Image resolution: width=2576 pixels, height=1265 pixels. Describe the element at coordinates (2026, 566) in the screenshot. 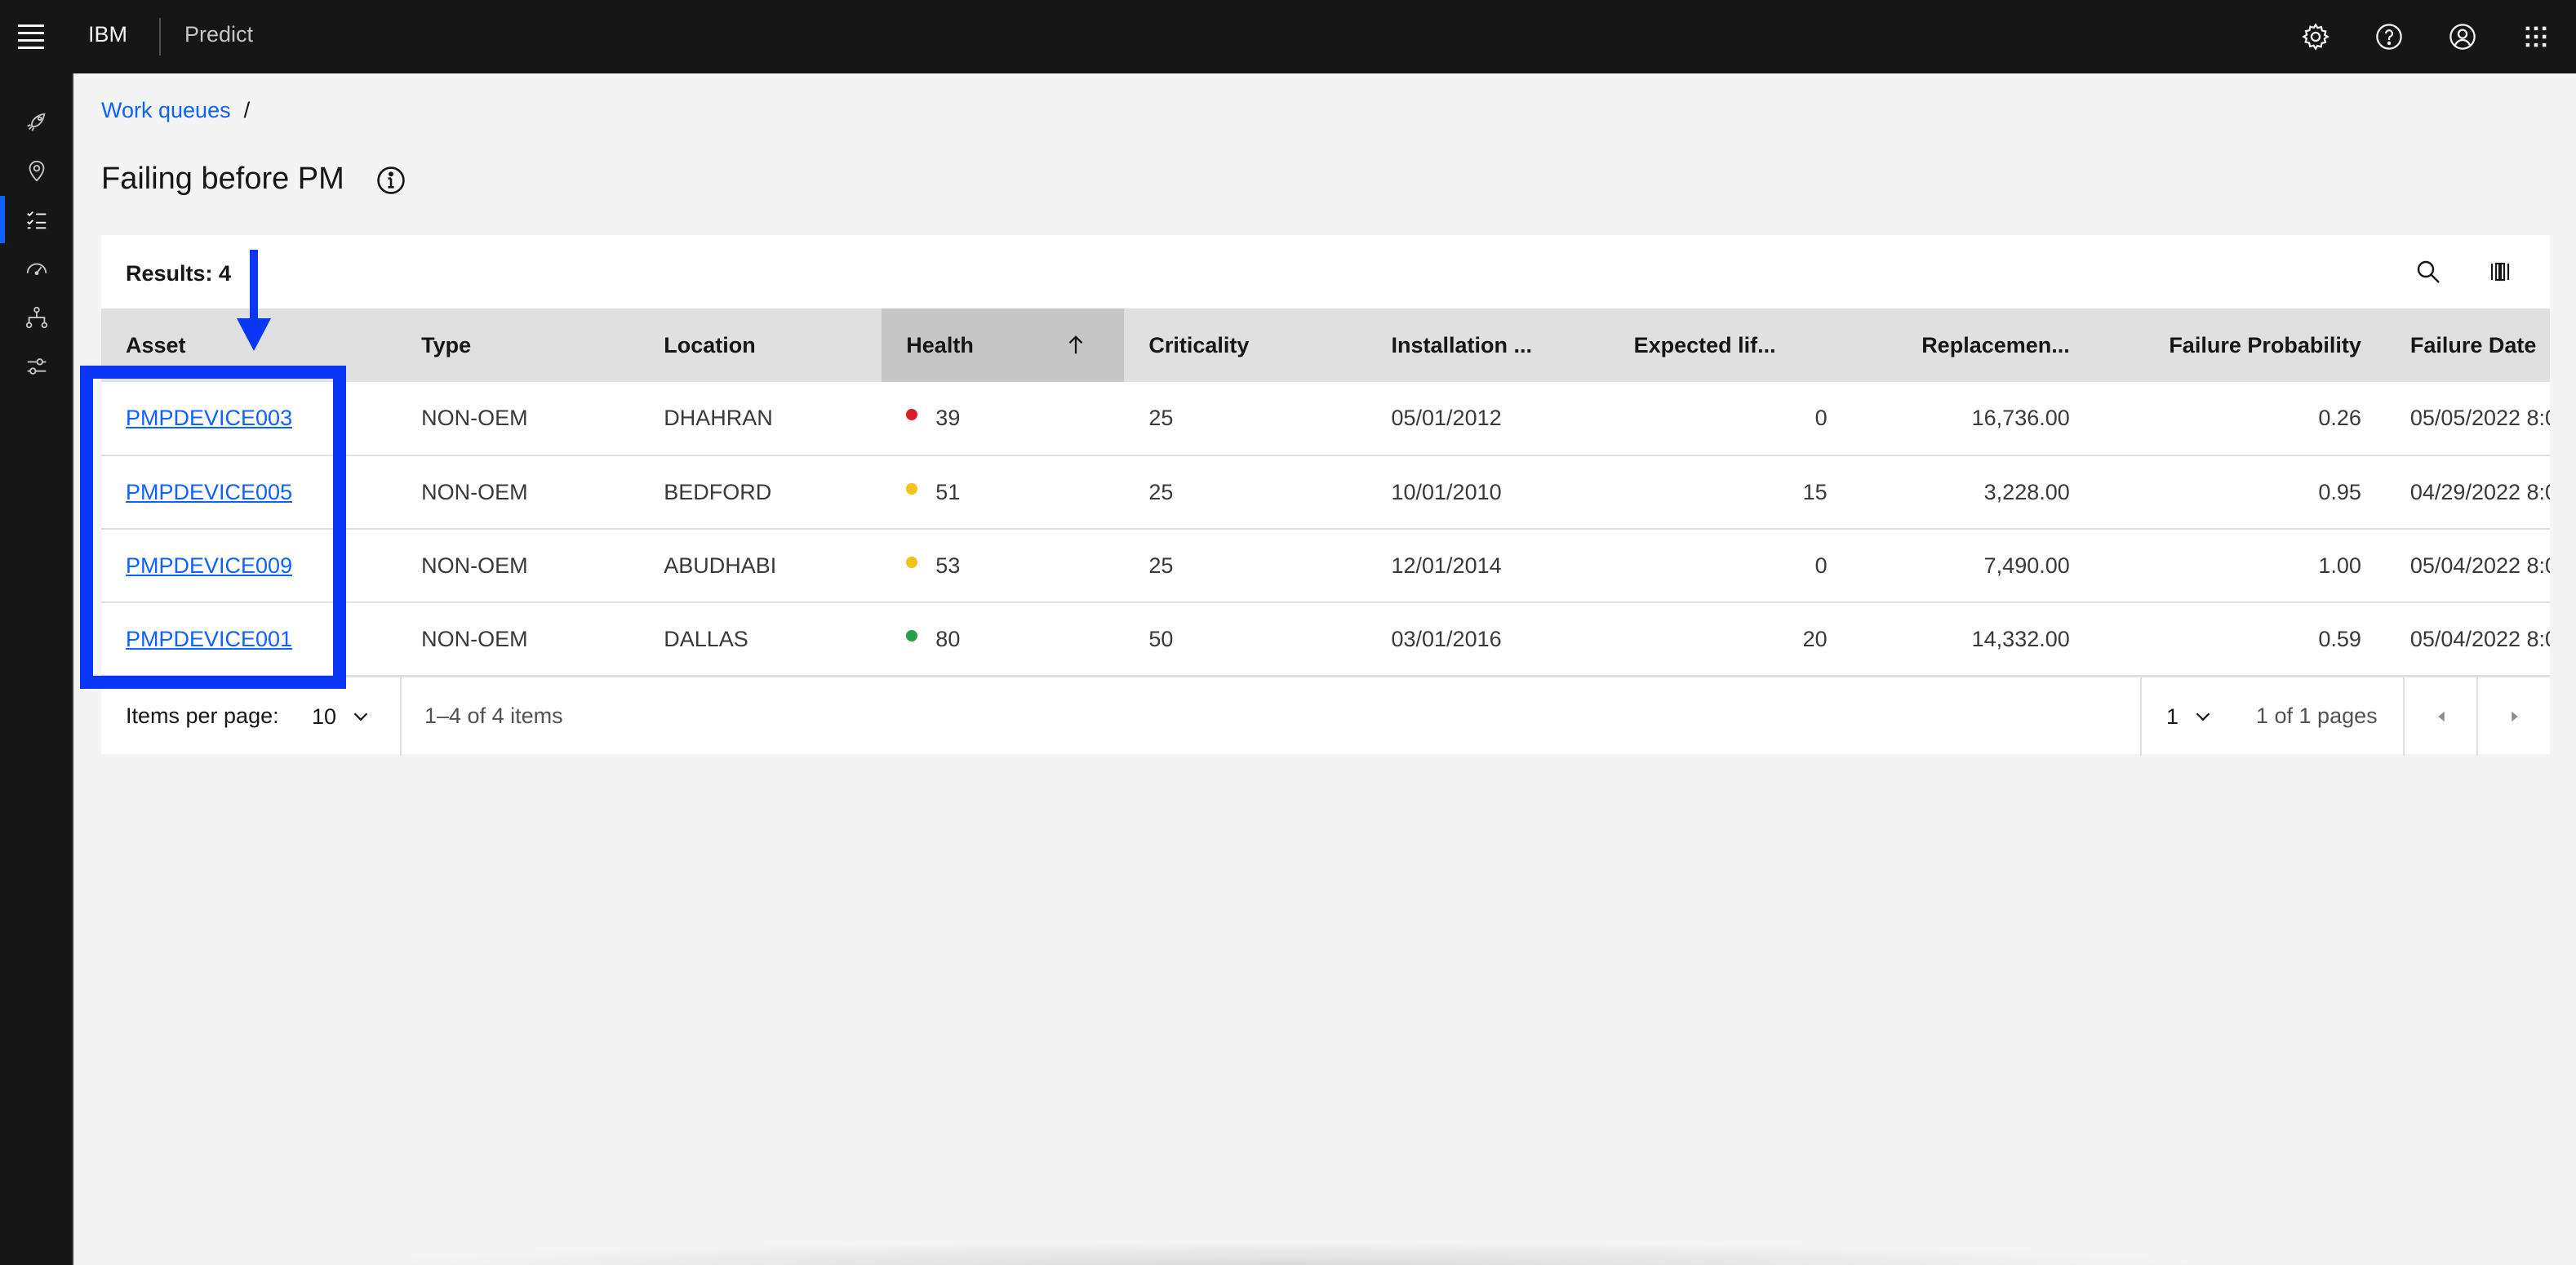

I see `cell-replacement: 7,490.00` at that location.